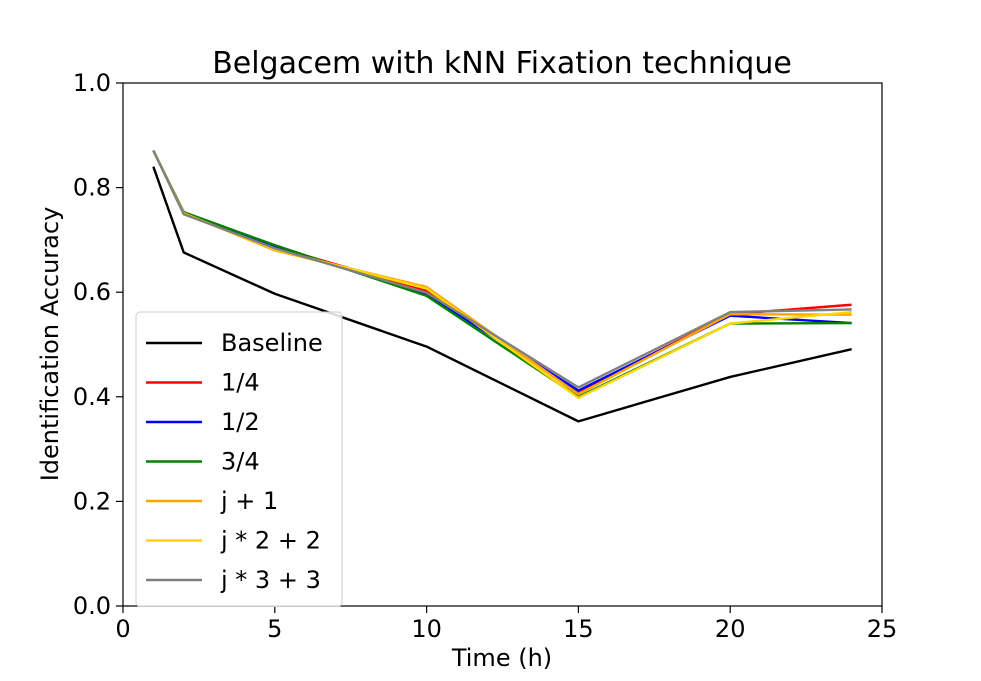 Image resolution: width=981 pixels, height=681 pixels. What do you see at coordinates (506, 624) in the screenshot?
I see `x-axis: 0 5 10 15 20 25` at bounding box center [506, 624].